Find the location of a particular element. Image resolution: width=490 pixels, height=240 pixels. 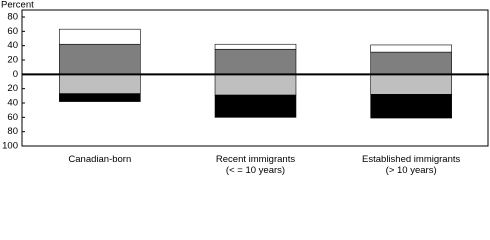

y-axis-label: Percent is located at coordinates (17, 5).